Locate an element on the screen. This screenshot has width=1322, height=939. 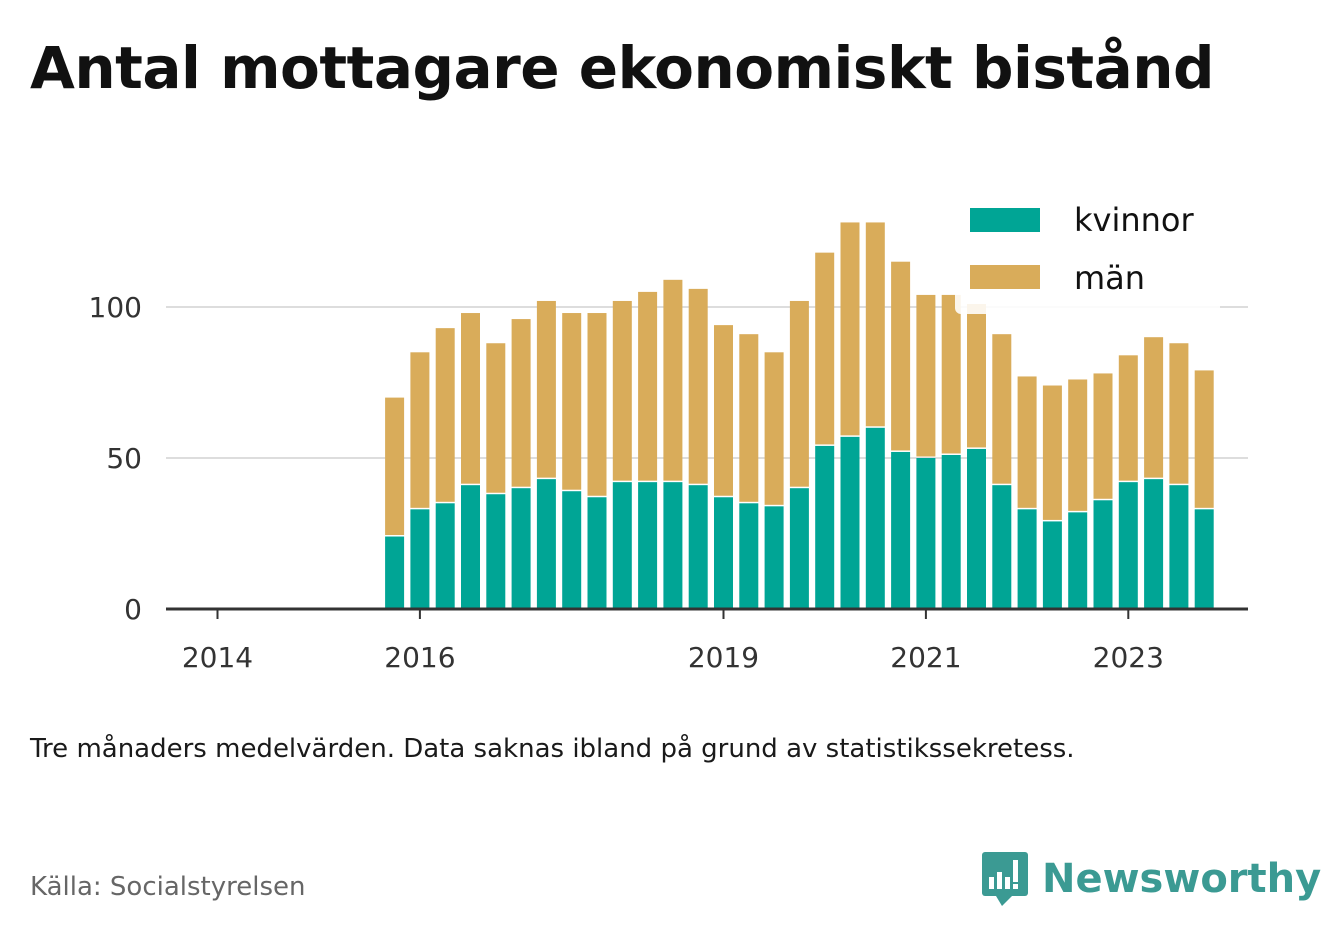
legend-label-kvinnor: kvinnor is located at coordinates (1134, 220).